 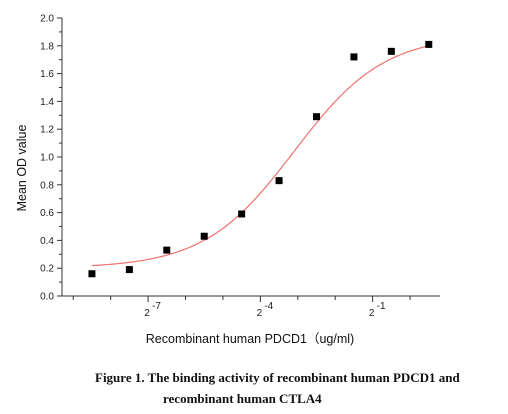 I want to click on figure-caption-line-2: recombinant human CTLA4, so click(x=242, y=398).